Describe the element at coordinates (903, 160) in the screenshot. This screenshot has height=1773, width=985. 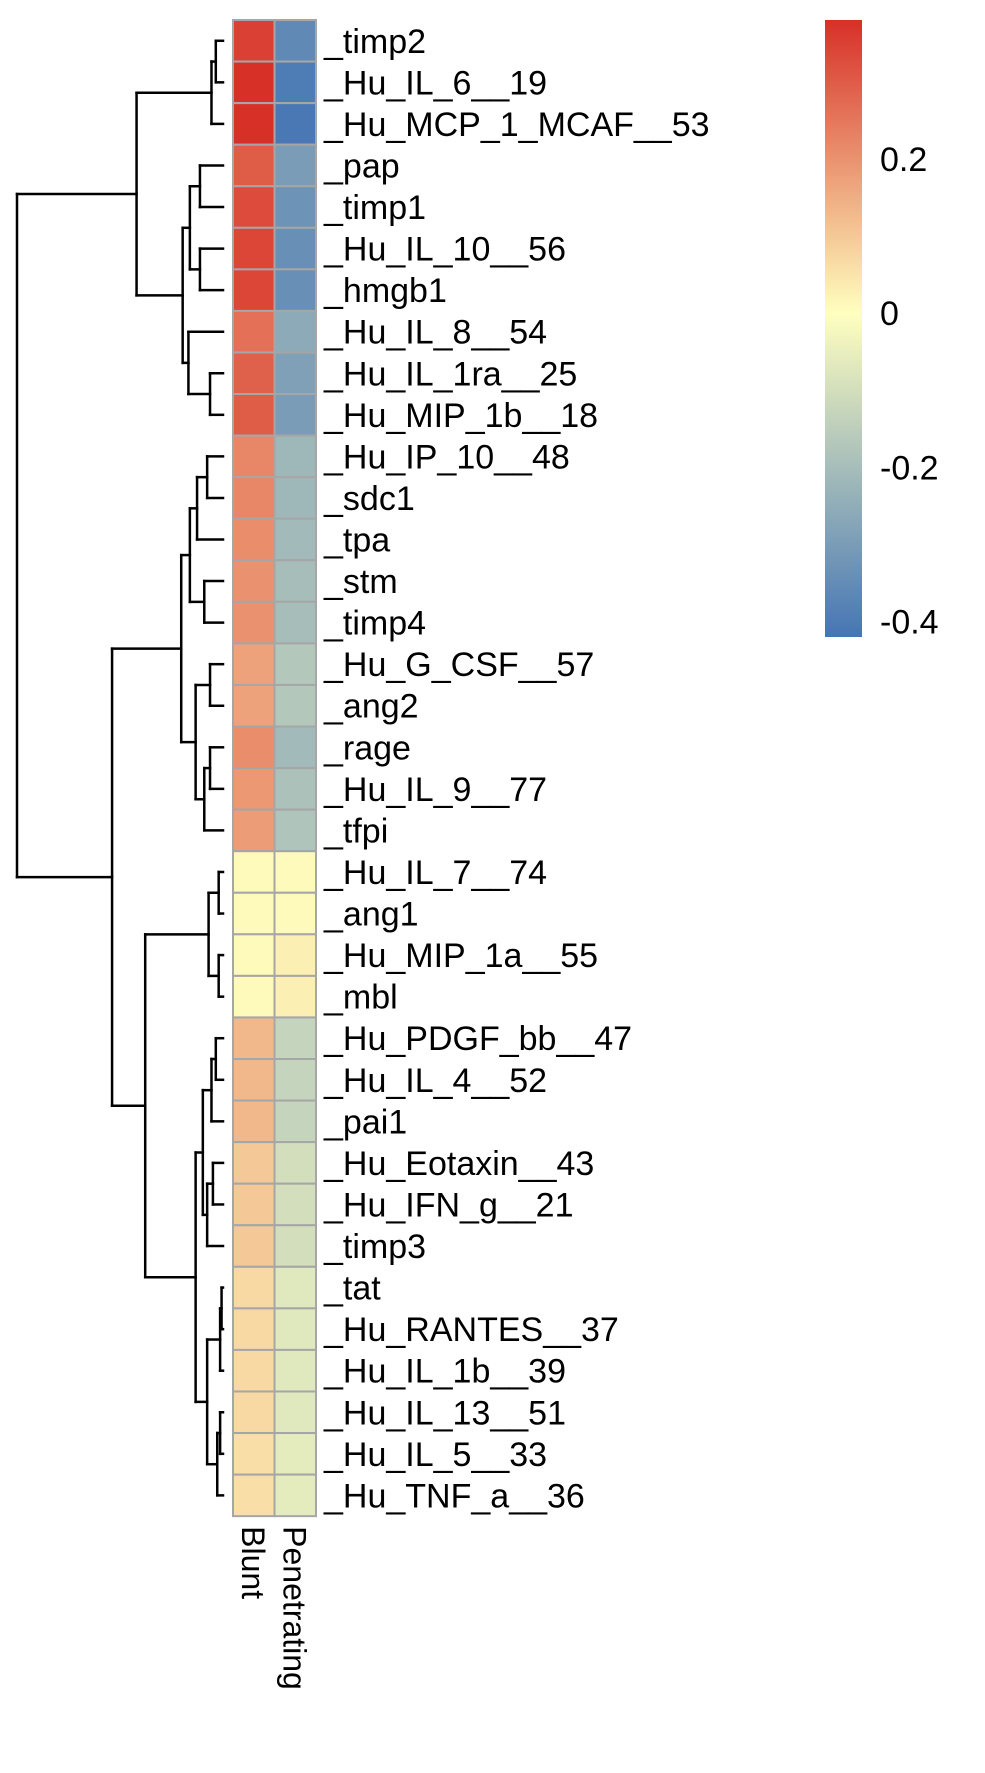
I see `legend-tick-label: 0.2` at that location.